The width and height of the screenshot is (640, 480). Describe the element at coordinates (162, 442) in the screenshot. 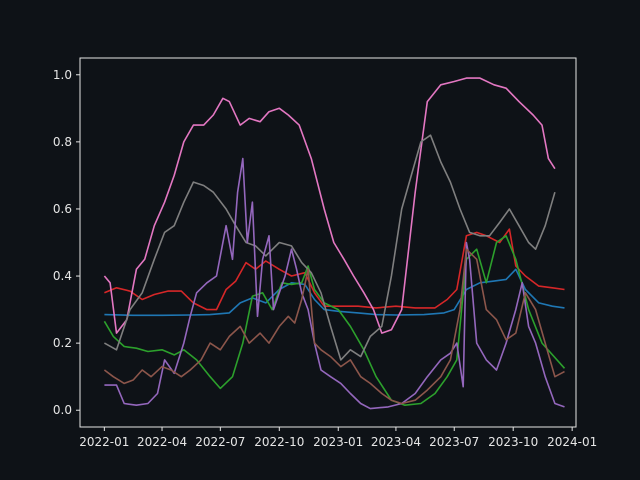

I see `x-tick-label: 2022-04` at that location.